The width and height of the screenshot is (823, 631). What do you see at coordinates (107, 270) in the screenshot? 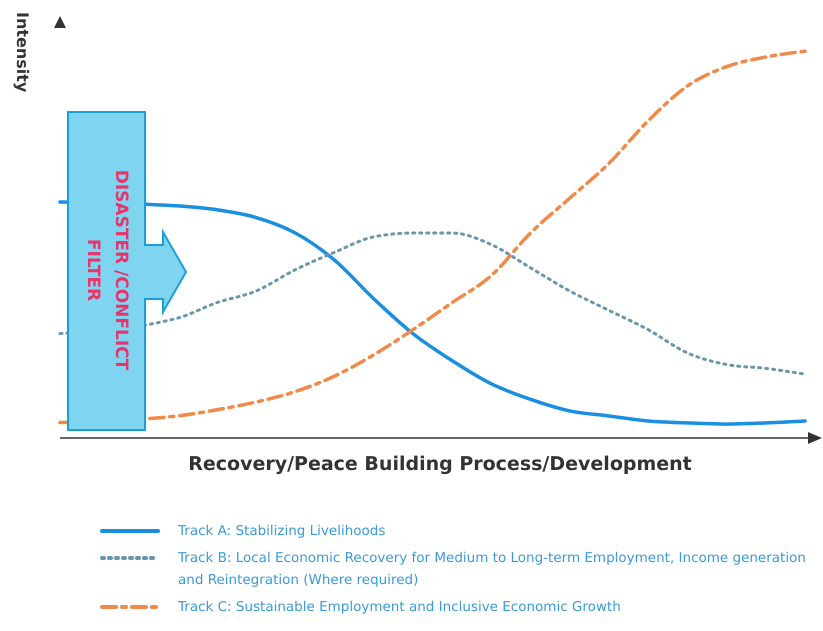
I see `annotation: DISASTER /CONFLICT FILTER` at bounding box center [107, 270].